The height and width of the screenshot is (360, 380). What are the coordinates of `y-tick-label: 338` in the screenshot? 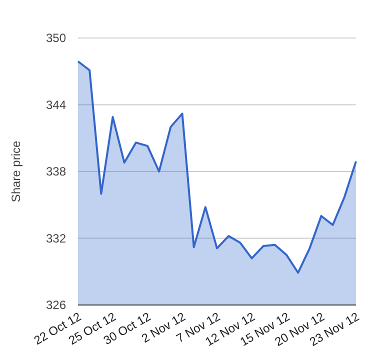 It's located at (56, 171).